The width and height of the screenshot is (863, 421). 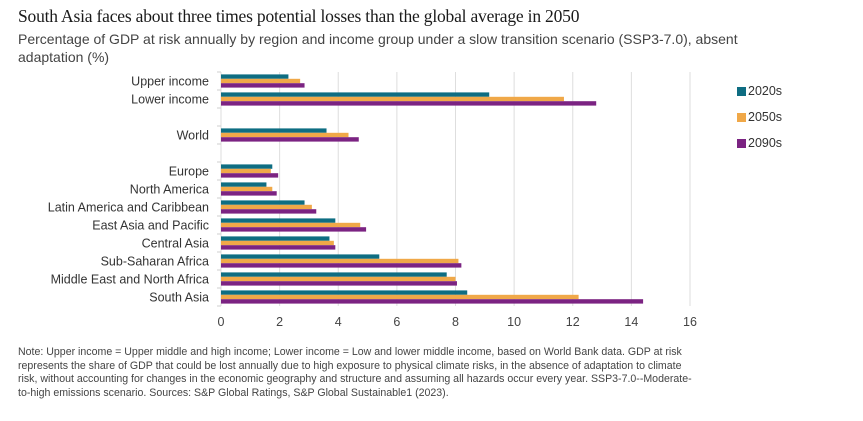 I want to click on category-label: Central Asia, so click(x=175, y=244).